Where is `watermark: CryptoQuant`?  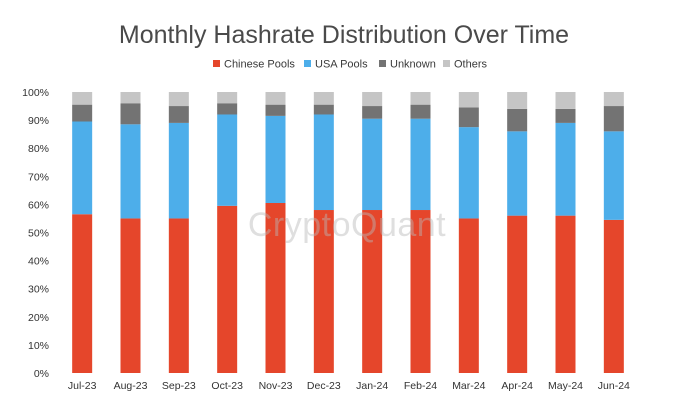
watermark: CryptoQuant is located at coordinates (347, 225).